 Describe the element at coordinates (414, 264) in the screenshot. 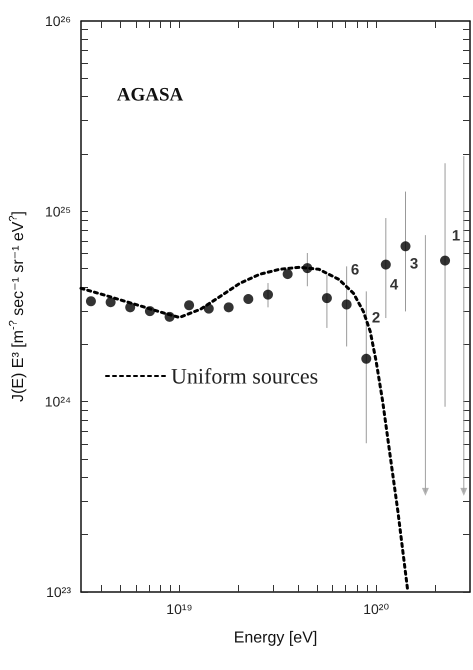

I see `annotation: 3` at that location.